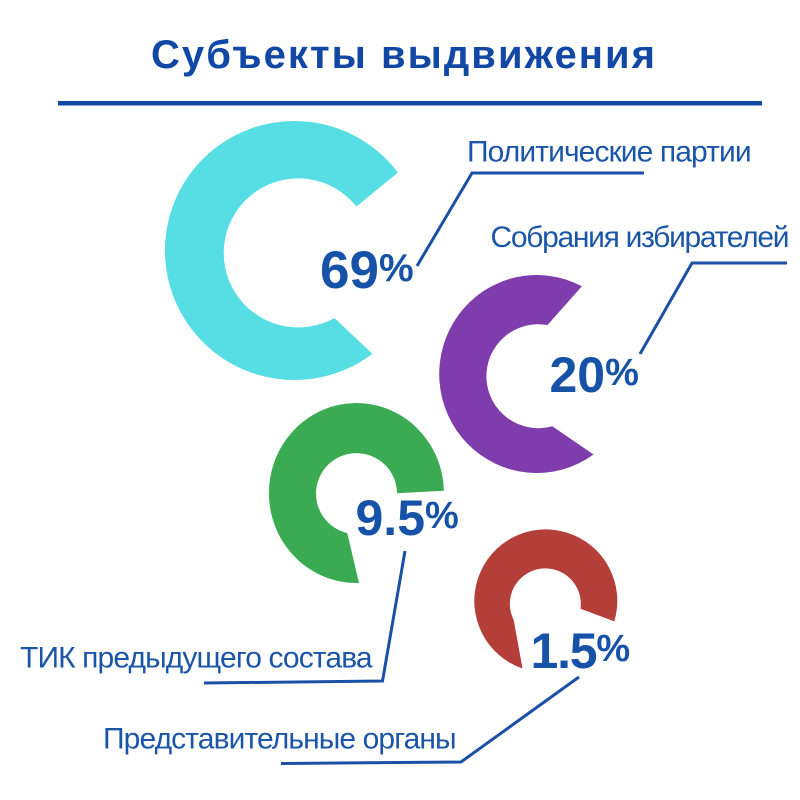 This screenshot has width=800, height=800. Describe the element at coordinates (609, 152) in the screenshot. I see `svg-text: Политические партии` at that location.